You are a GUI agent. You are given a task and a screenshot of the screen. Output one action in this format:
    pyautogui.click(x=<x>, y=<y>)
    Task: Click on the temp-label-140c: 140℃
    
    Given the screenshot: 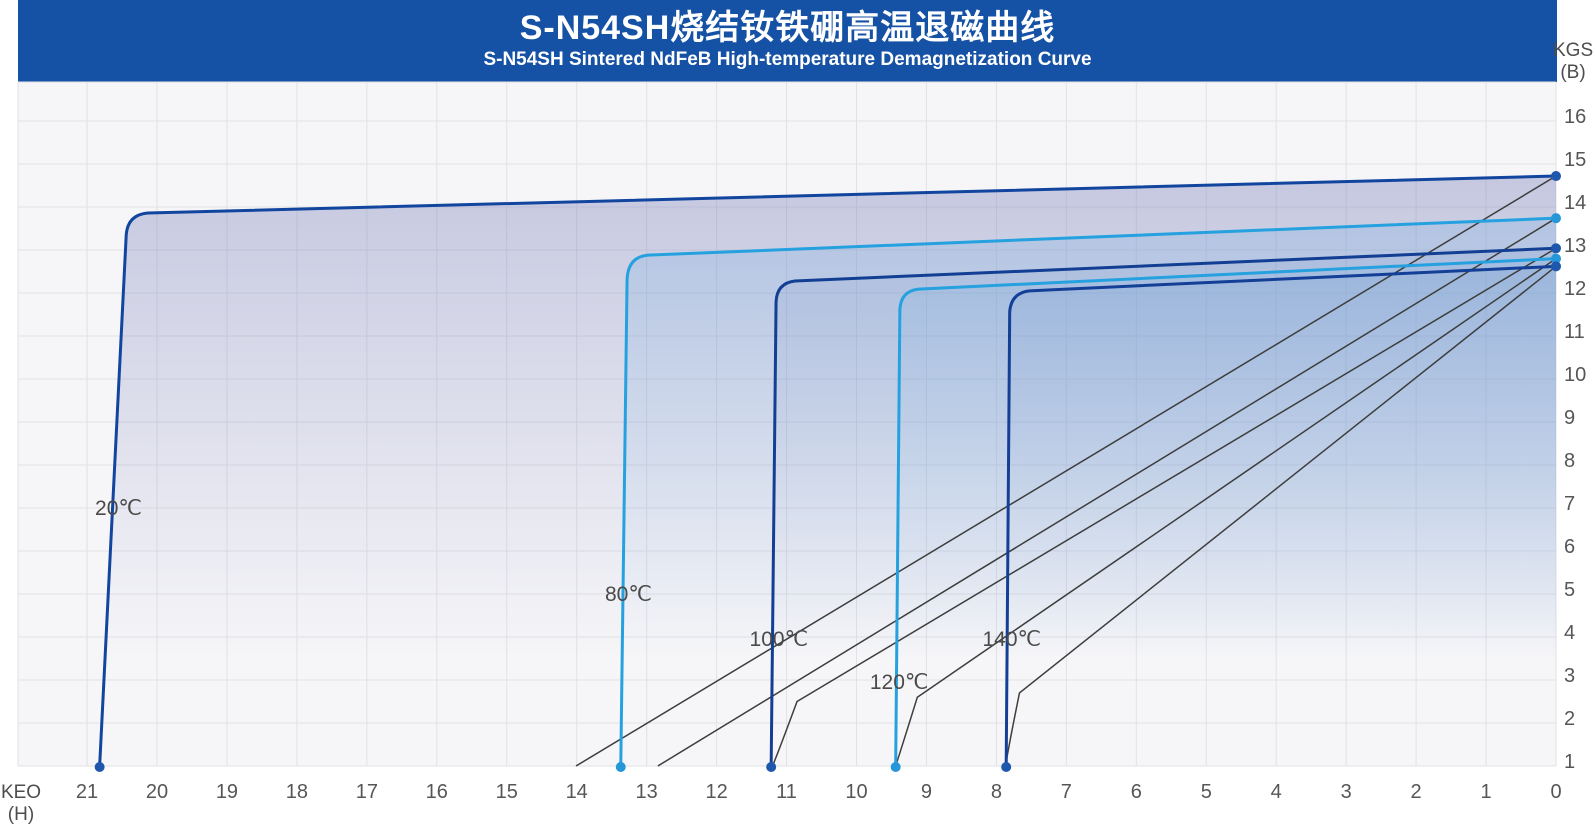 What is the action you would take?
    pyautogui.click(x=1011, y=639)
    